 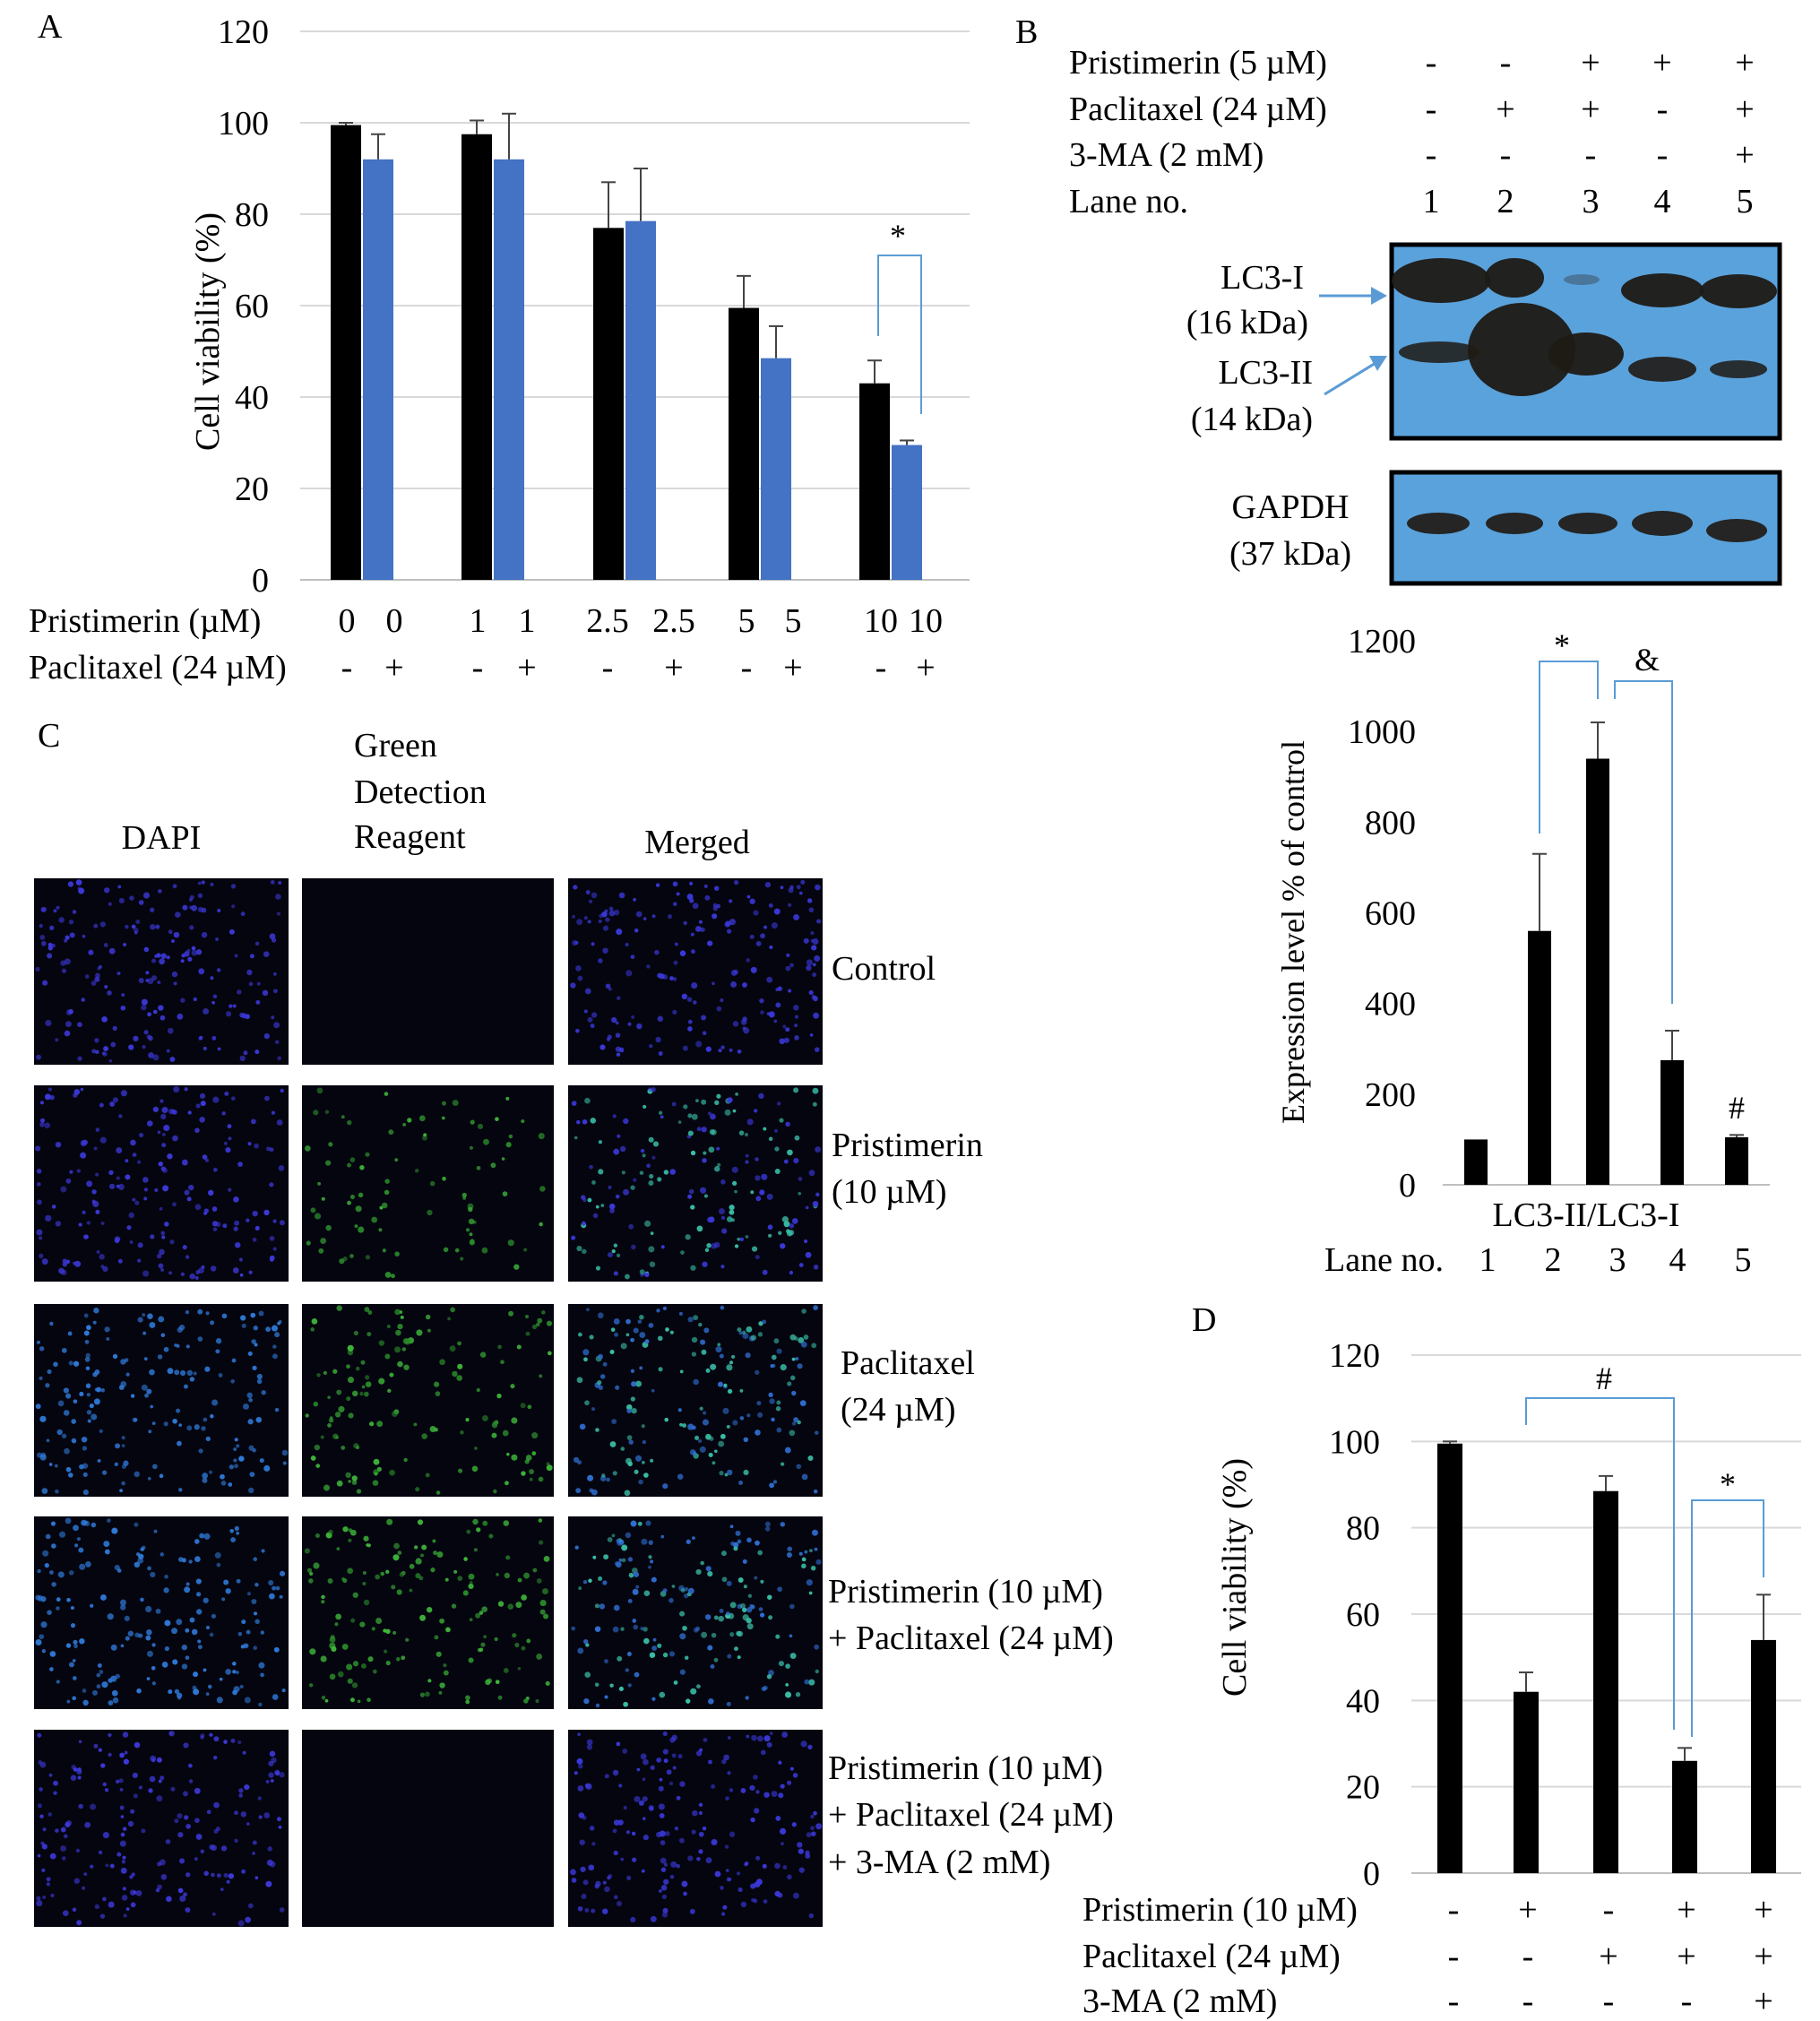 What do you see at coordinates (1026, 32) in the screenshot?
I see `panel-b-letter: B` at bounding box center [1026, 32].